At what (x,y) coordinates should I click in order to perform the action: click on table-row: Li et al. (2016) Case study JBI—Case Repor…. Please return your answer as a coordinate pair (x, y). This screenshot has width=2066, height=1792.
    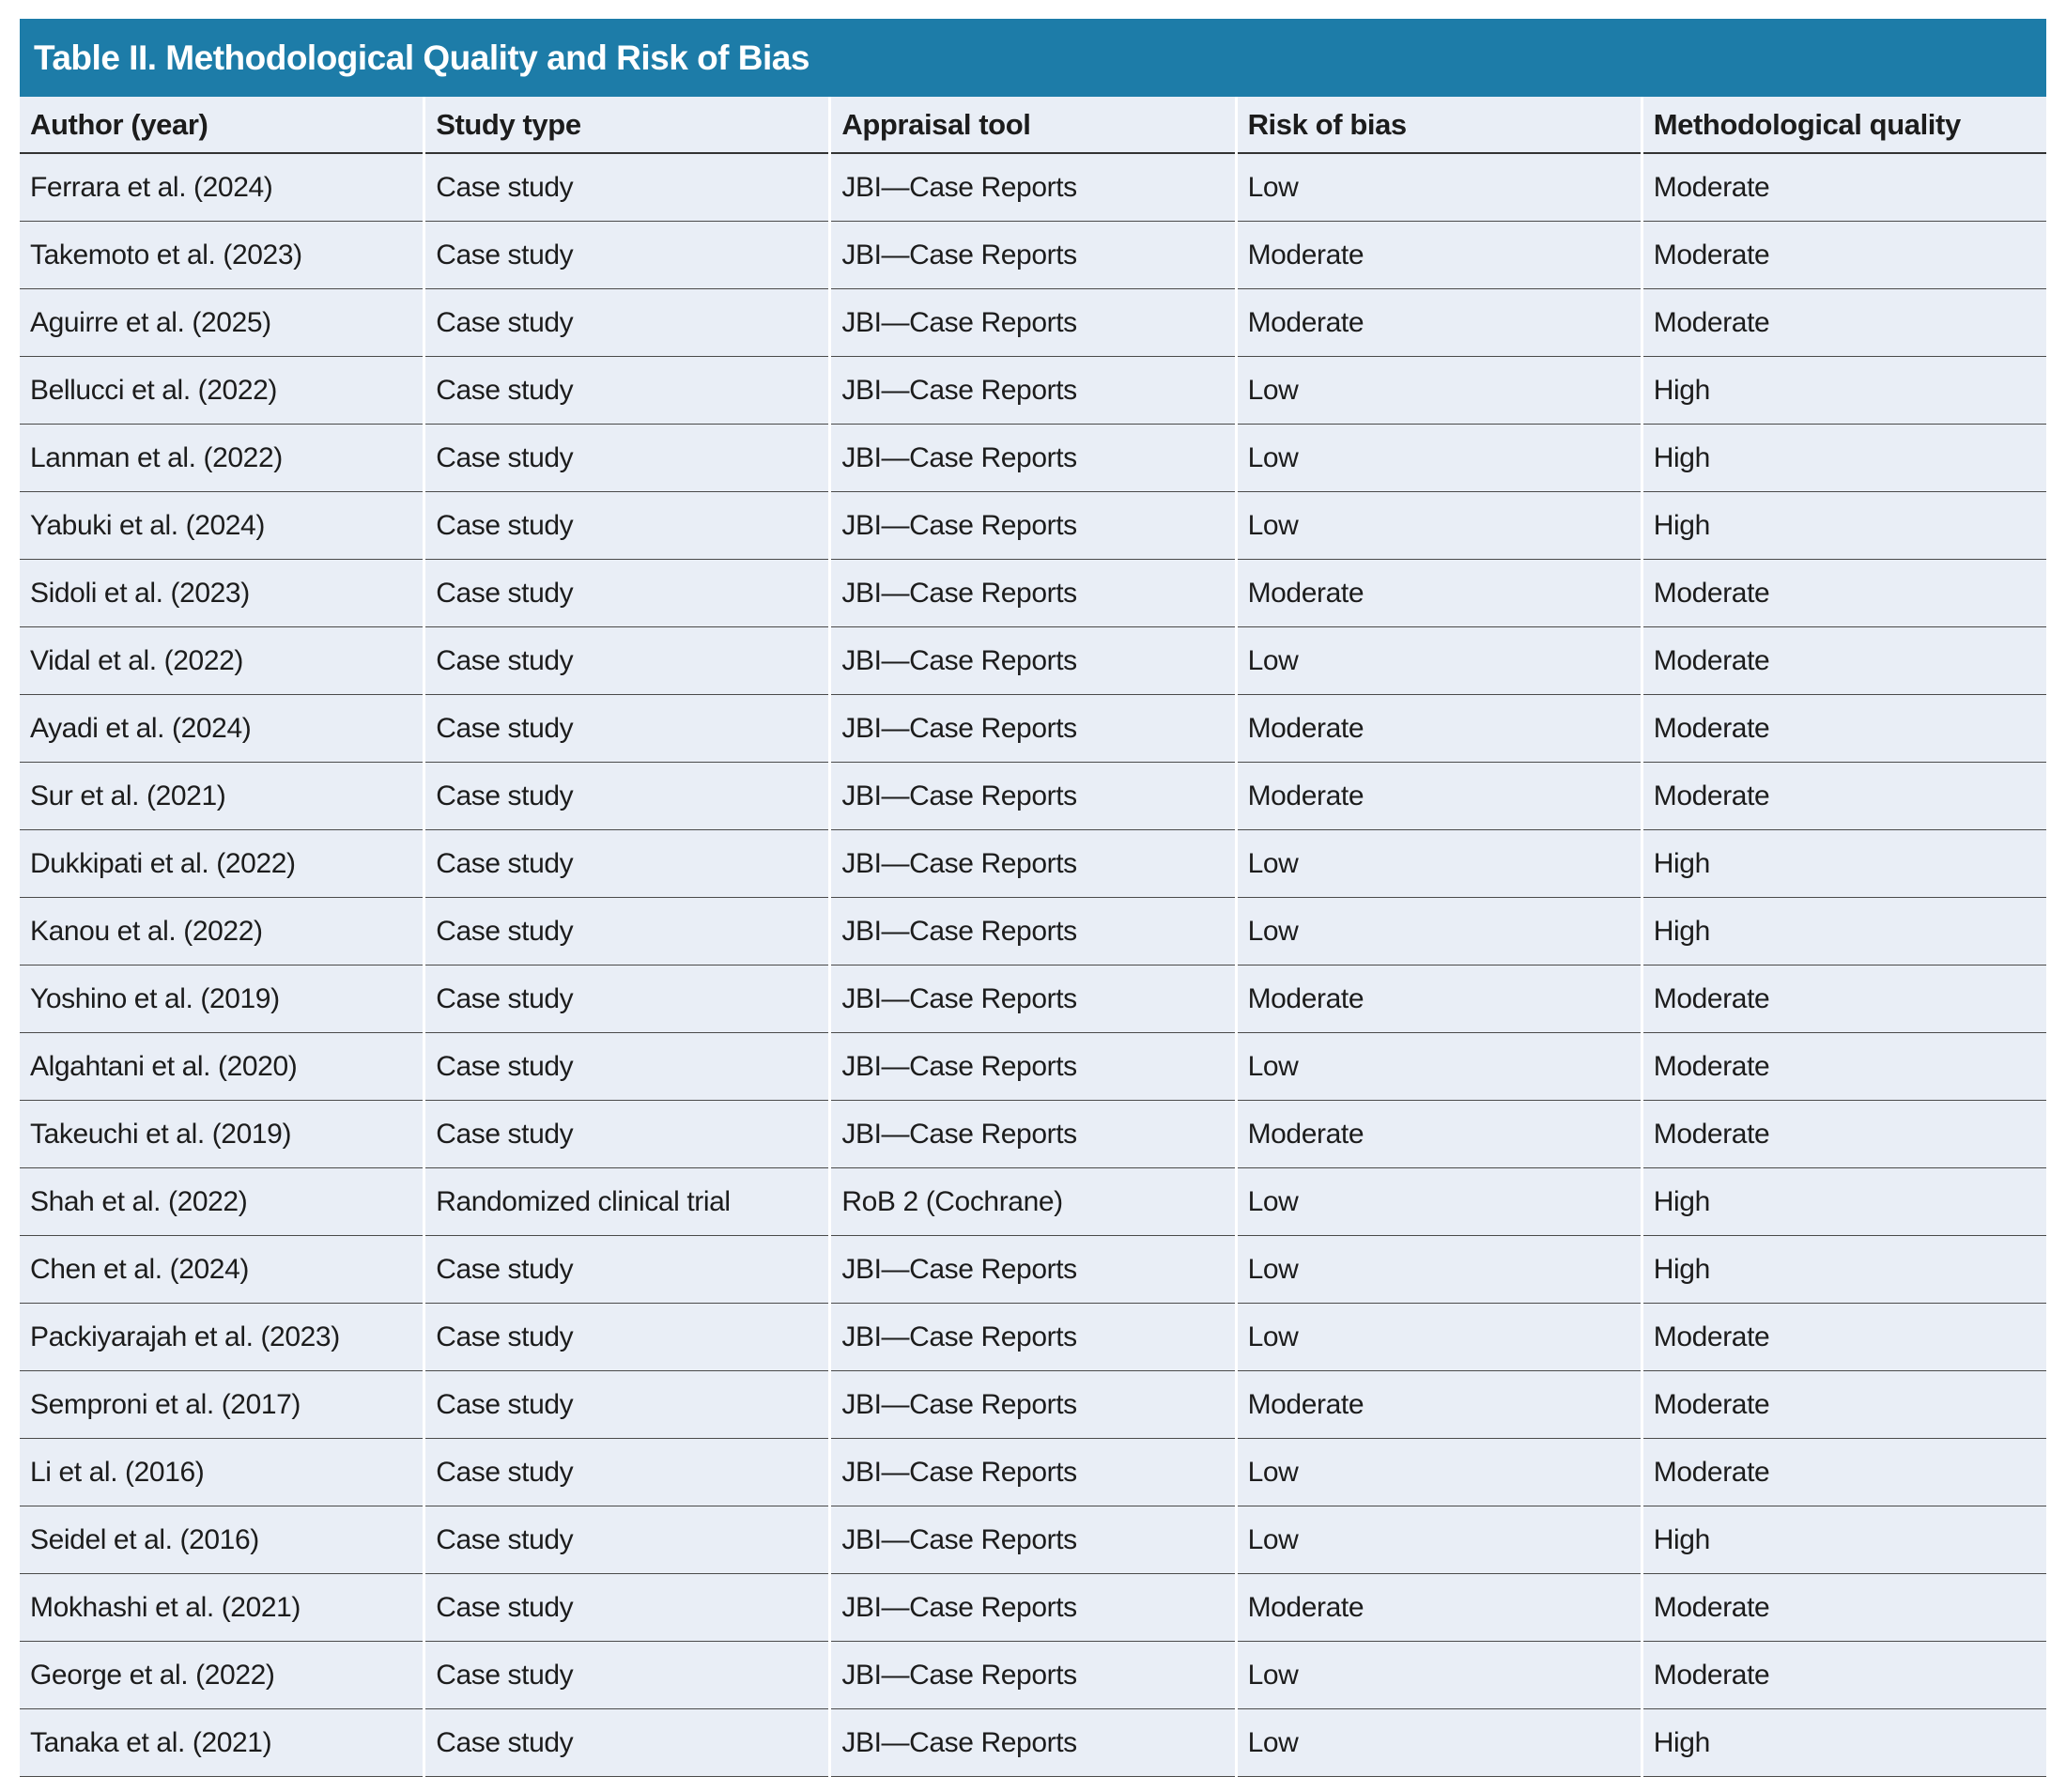
    Looking at the image, I should click on (1033, 1472).